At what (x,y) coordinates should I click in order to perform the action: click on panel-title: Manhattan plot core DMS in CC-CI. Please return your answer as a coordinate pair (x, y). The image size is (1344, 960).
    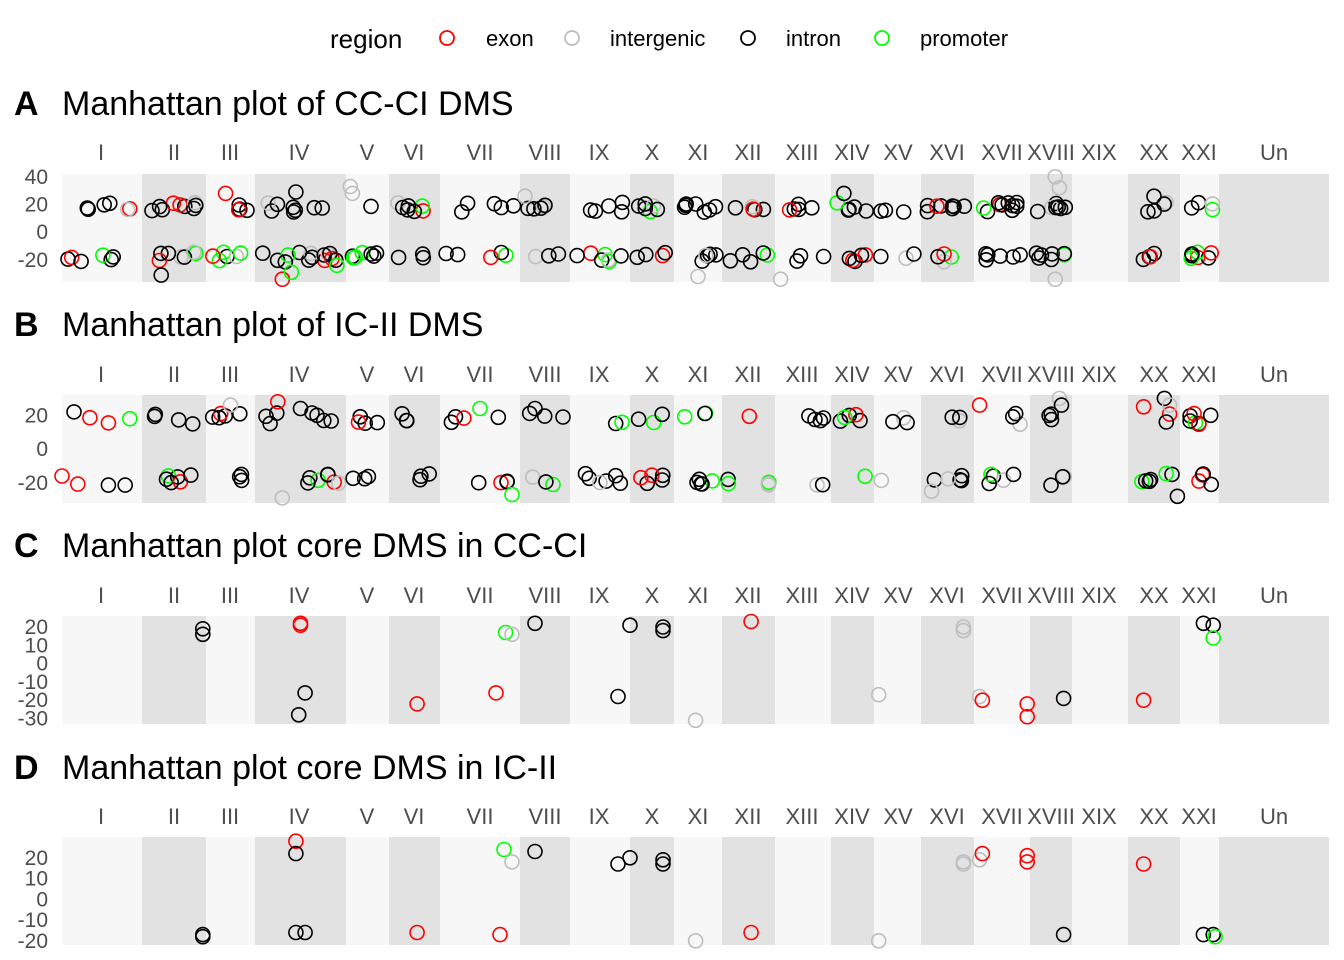
    Looking at the image, I should click on (324, 546).